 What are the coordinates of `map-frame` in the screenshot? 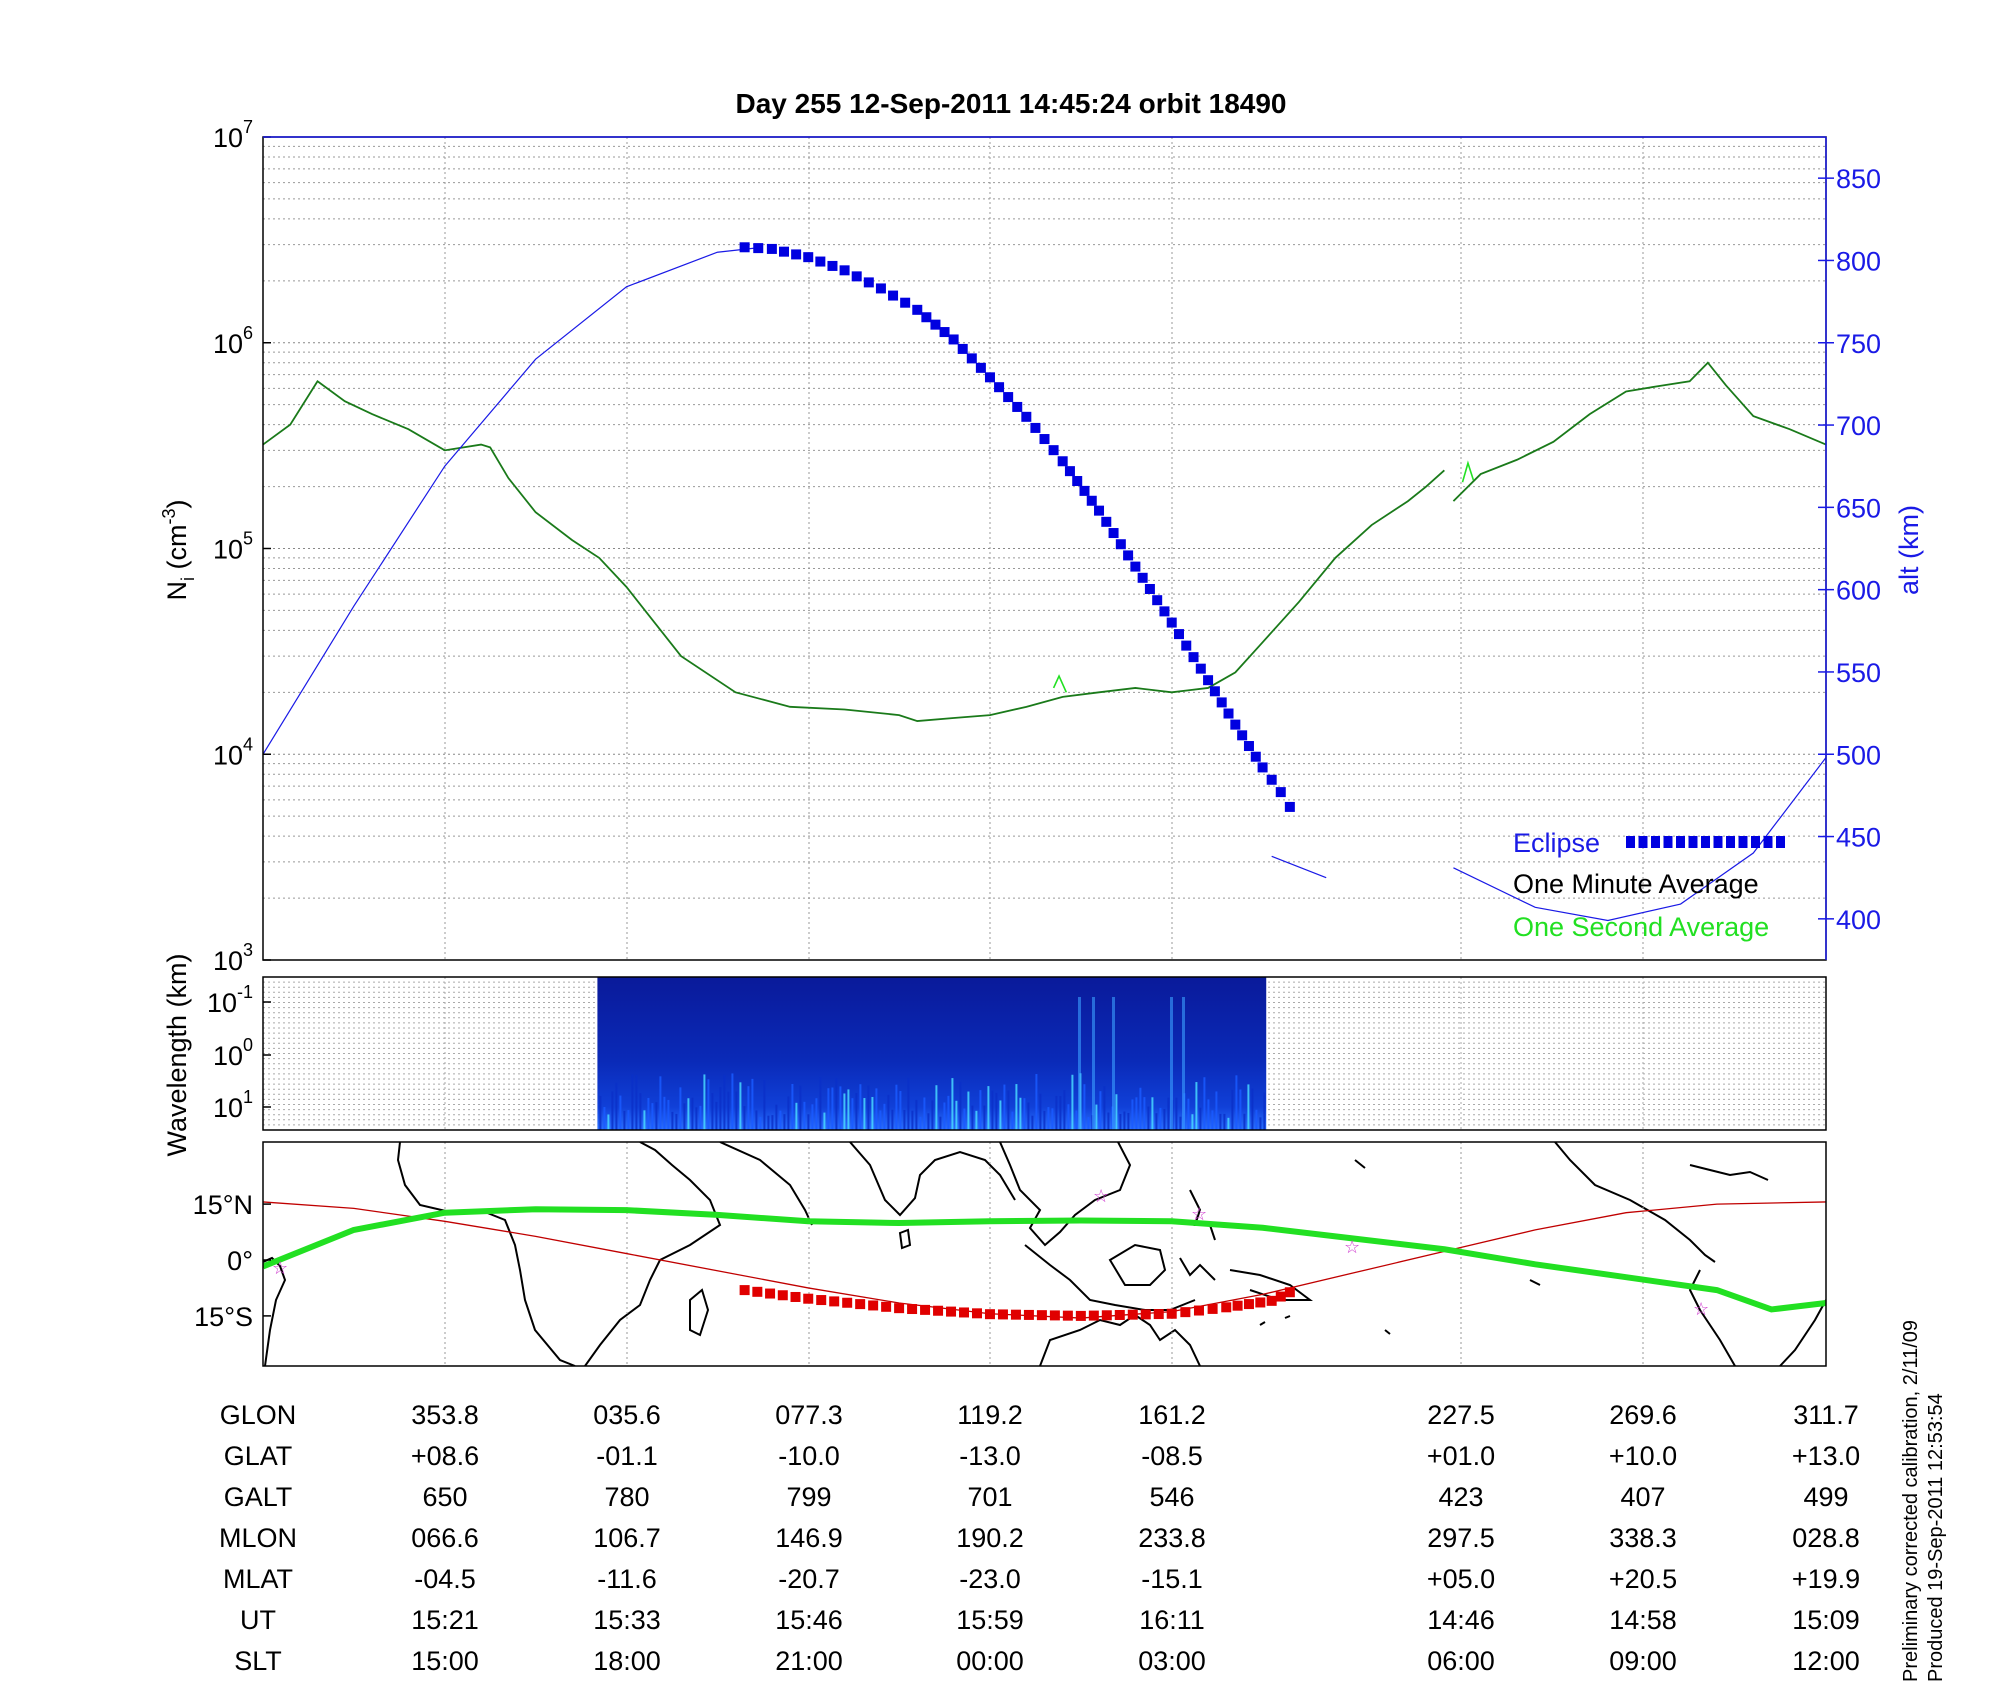 It's located at (1044, 1254).